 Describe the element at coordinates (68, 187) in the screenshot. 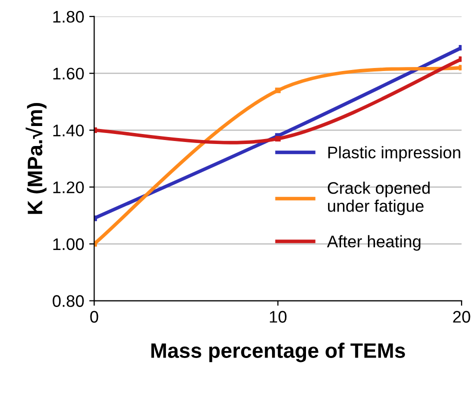

I see `y-tick-label: 1.20` at that location.